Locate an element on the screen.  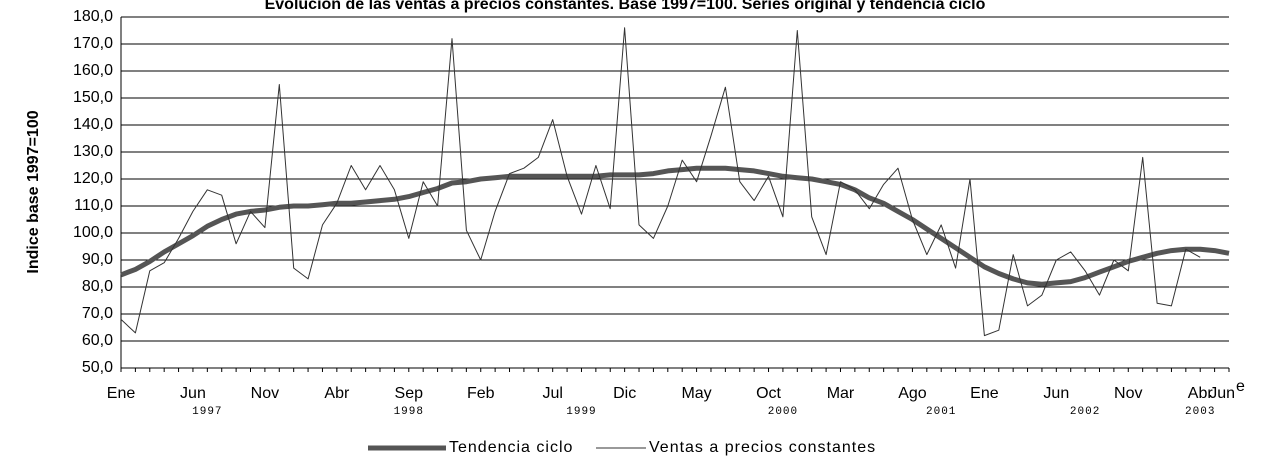
y-tick-label: 70,0 is located at coordinates (97, 313).